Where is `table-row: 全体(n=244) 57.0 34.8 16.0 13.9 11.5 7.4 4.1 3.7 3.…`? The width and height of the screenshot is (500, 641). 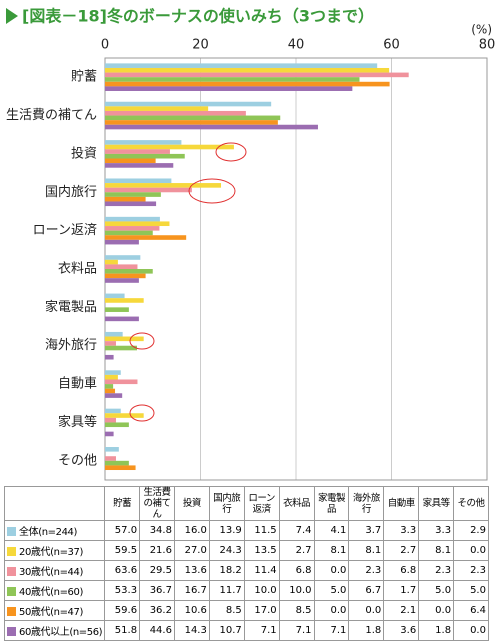
table-row: 全体(n=244) 57.0 34.8 16.0 13.9 11.5 7.4 4.1 3.7 3.… is located at coordinates (246, 530).